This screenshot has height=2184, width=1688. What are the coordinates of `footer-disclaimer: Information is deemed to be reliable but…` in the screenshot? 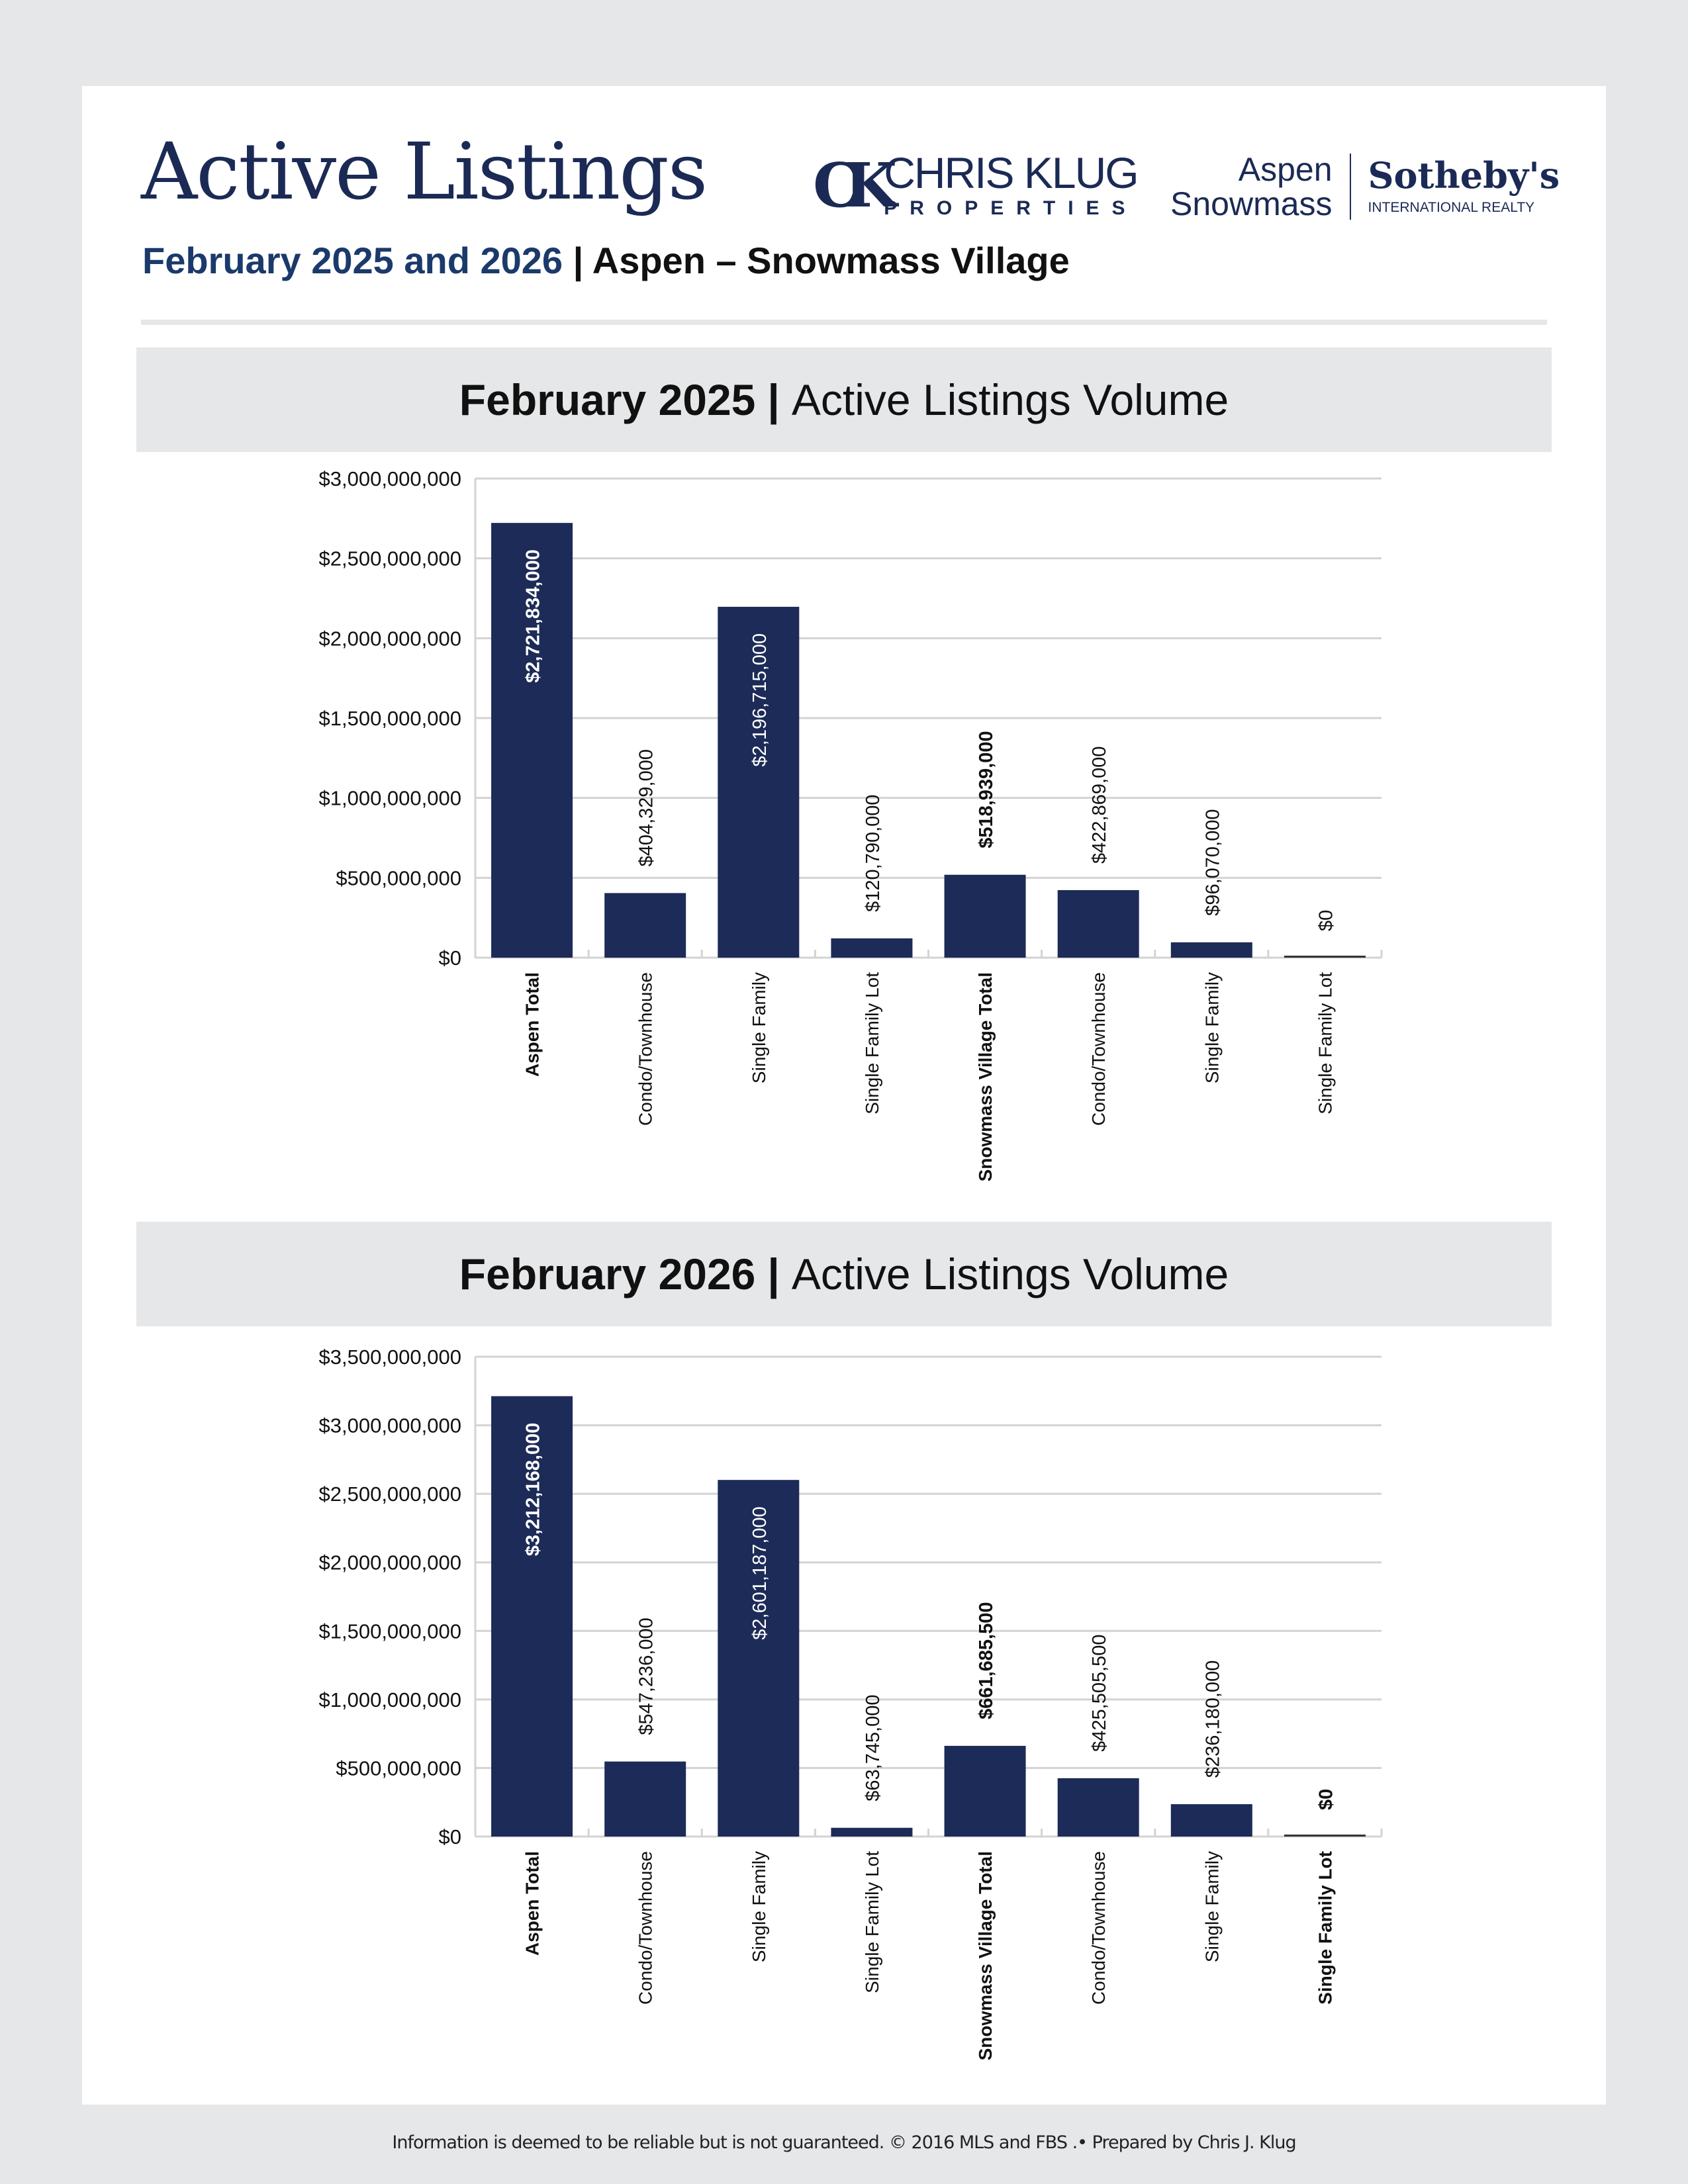 It's located at (844, 2142).